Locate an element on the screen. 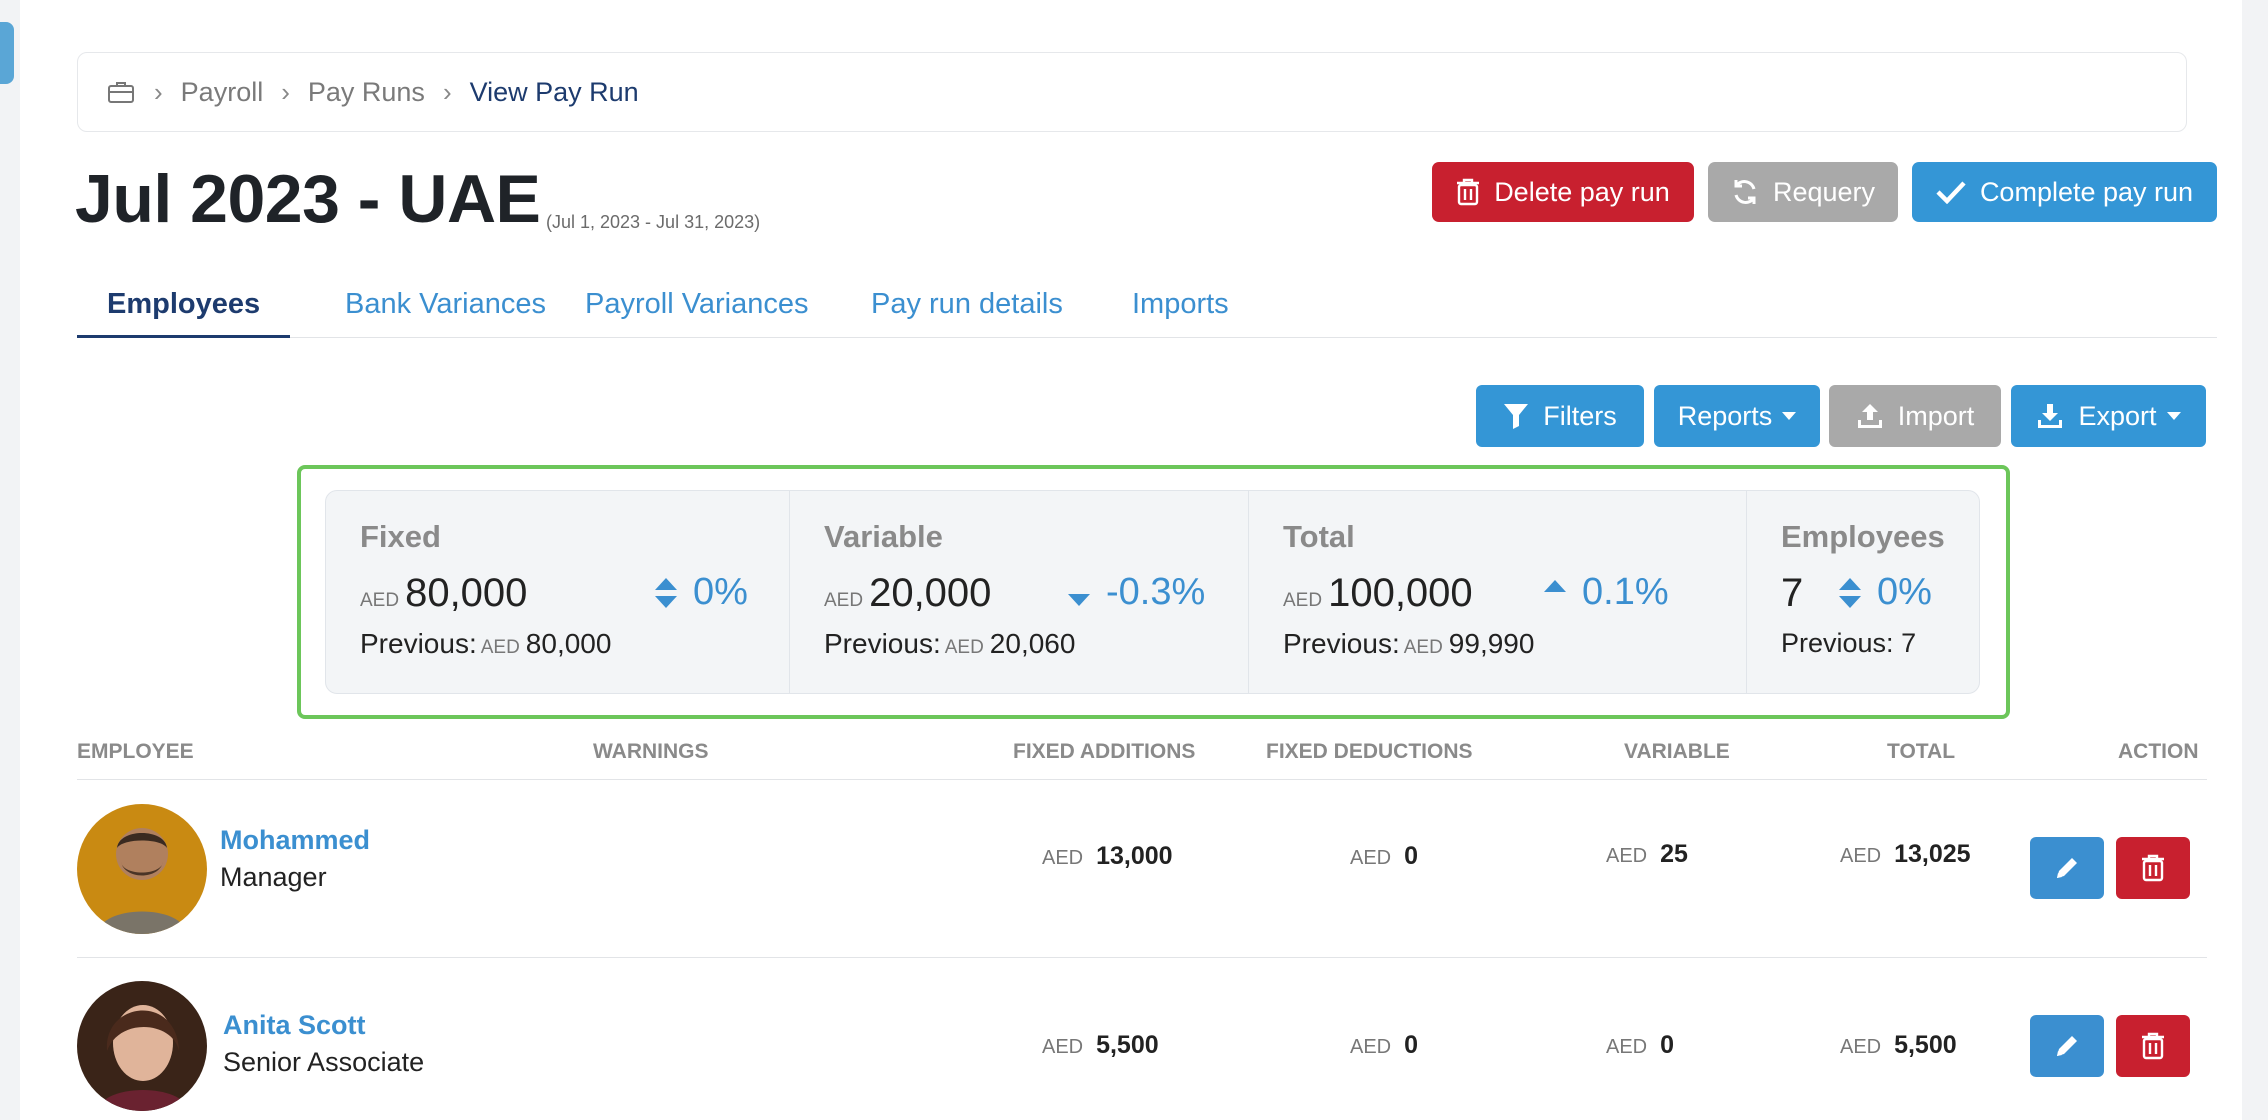 The width and height of the screenshot is (2268, 1120). pencil-icon is located at coordinates (2067, 1046).